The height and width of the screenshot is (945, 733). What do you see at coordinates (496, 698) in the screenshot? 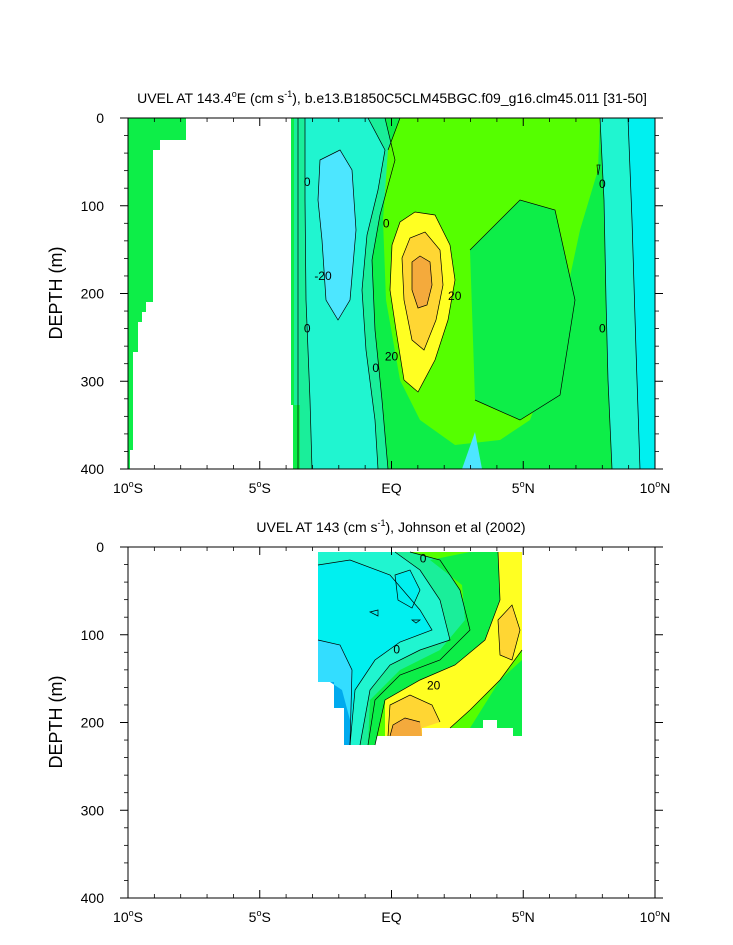
I see `fill-green-bottom-right` at bounding box center [496, 698].